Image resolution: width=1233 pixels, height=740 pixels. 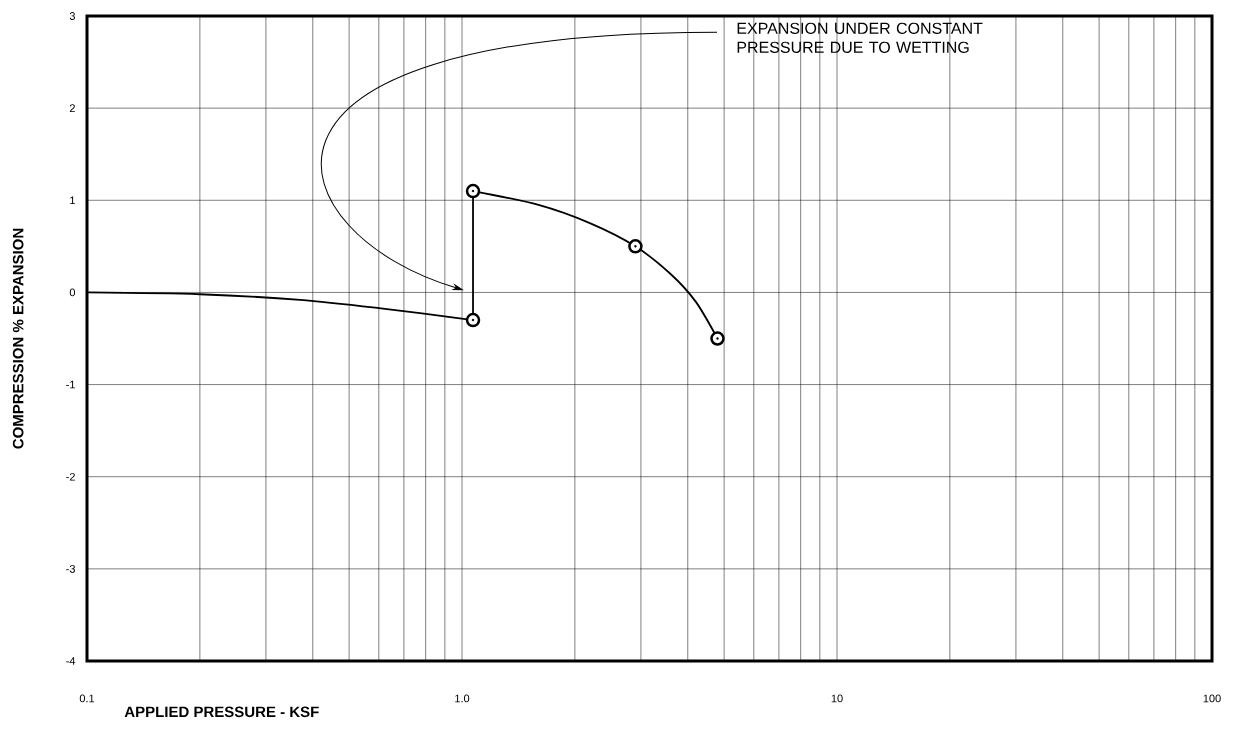 What do you see at coordinates (71, 661) in the screenshot?
I see `y-tick-label: -4` at bounding box center [71, 661].